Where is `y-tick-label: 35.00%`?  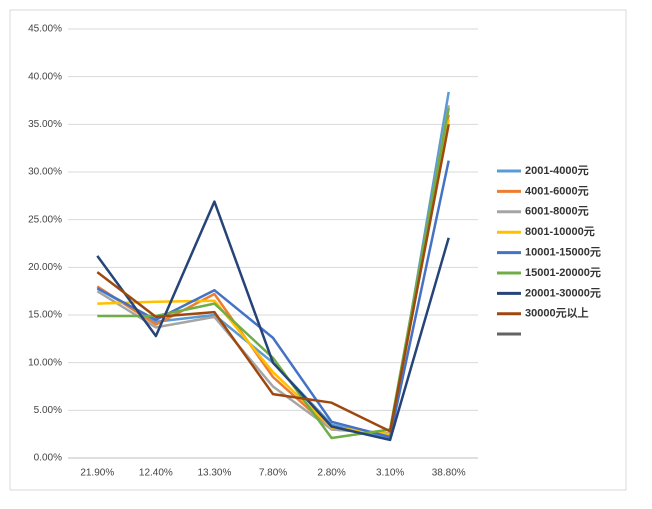
y-tick-label: 35.00% is located at coordinates (45, 124).